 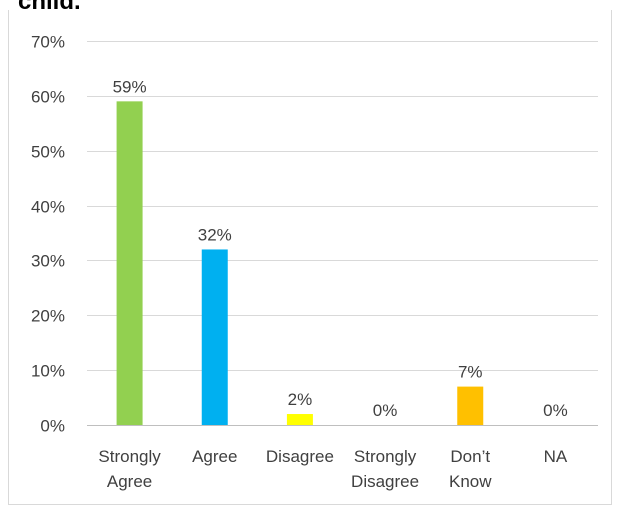 What do you see at coordinates (470, 372) in the screenshot?
I see `data-label: 7%` at bounding box center [470, 372].